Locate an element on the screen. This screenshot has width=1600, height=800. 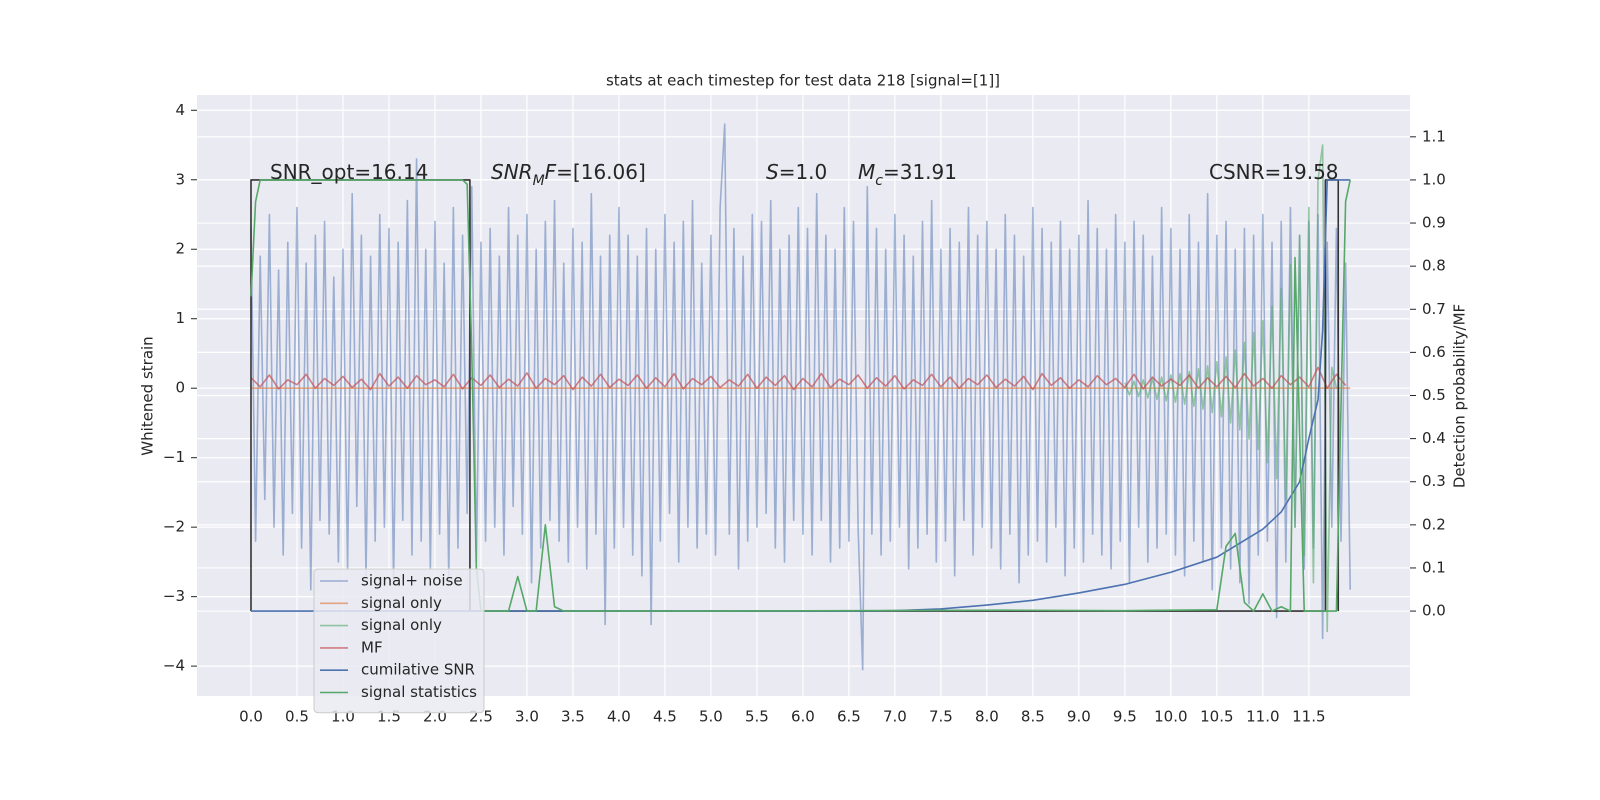
annotation-part: c is located at coordinates (879, 181).